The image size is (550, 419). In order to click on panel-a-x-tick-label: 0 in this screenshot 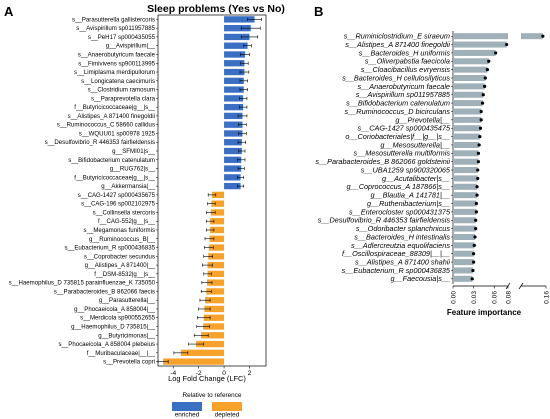, I will do `click(224, 373)`.